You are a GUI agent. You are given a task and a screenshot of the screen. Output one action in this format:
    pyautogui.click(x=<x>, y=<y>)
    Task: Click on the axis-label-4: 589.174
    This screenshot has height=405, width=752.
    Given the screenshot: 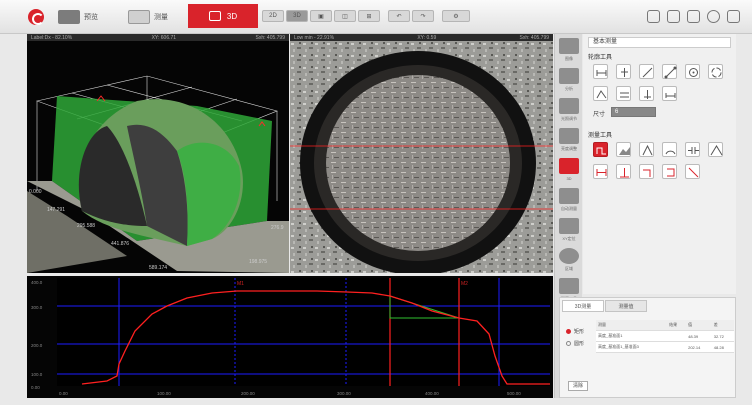 What is the action you would take?
    pyautogui.click(x=158, y=268)
    